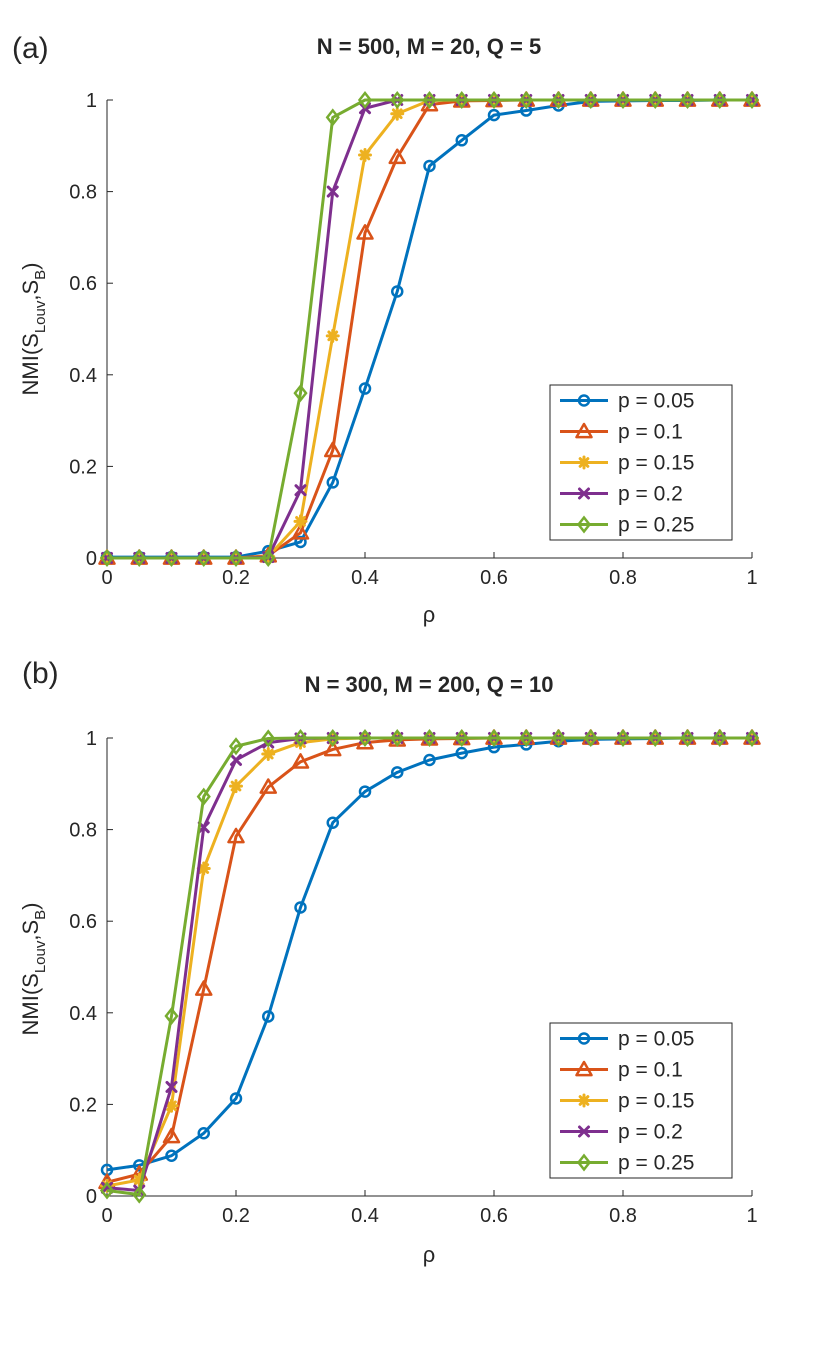 The image size is (830, 1345). I want to click on y-label-base: NMI(S, so click(30, 364).